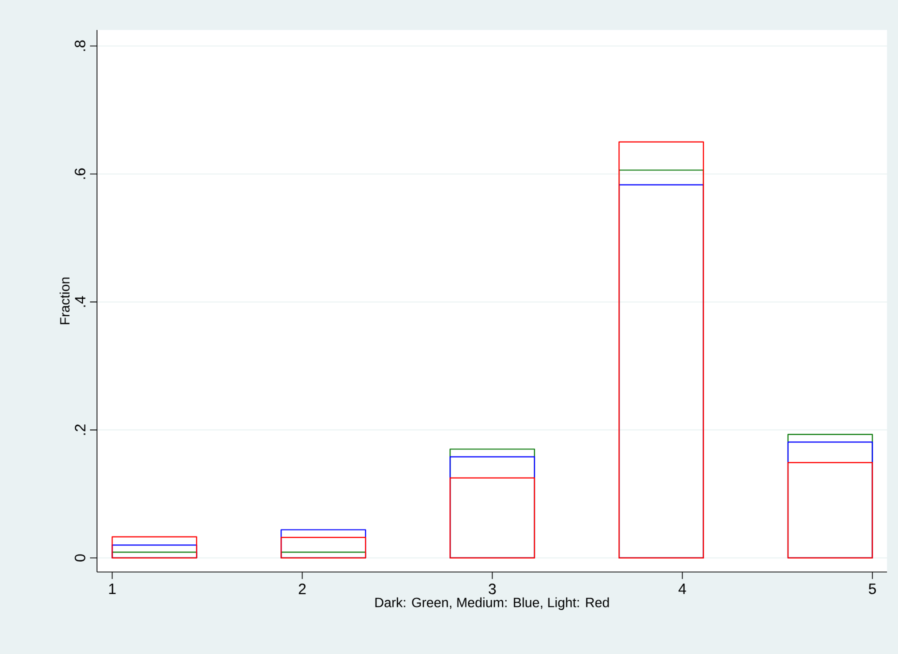  What do you see at coordinates (112, 589) in the screenshot?
I see `x-tick-label: 1` at bounding box center [112, 589].